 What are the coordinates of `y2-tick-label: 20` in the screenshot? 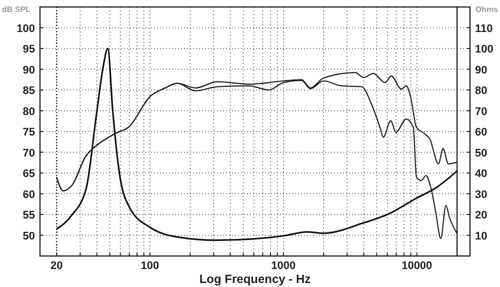 It's located at (481, 216).